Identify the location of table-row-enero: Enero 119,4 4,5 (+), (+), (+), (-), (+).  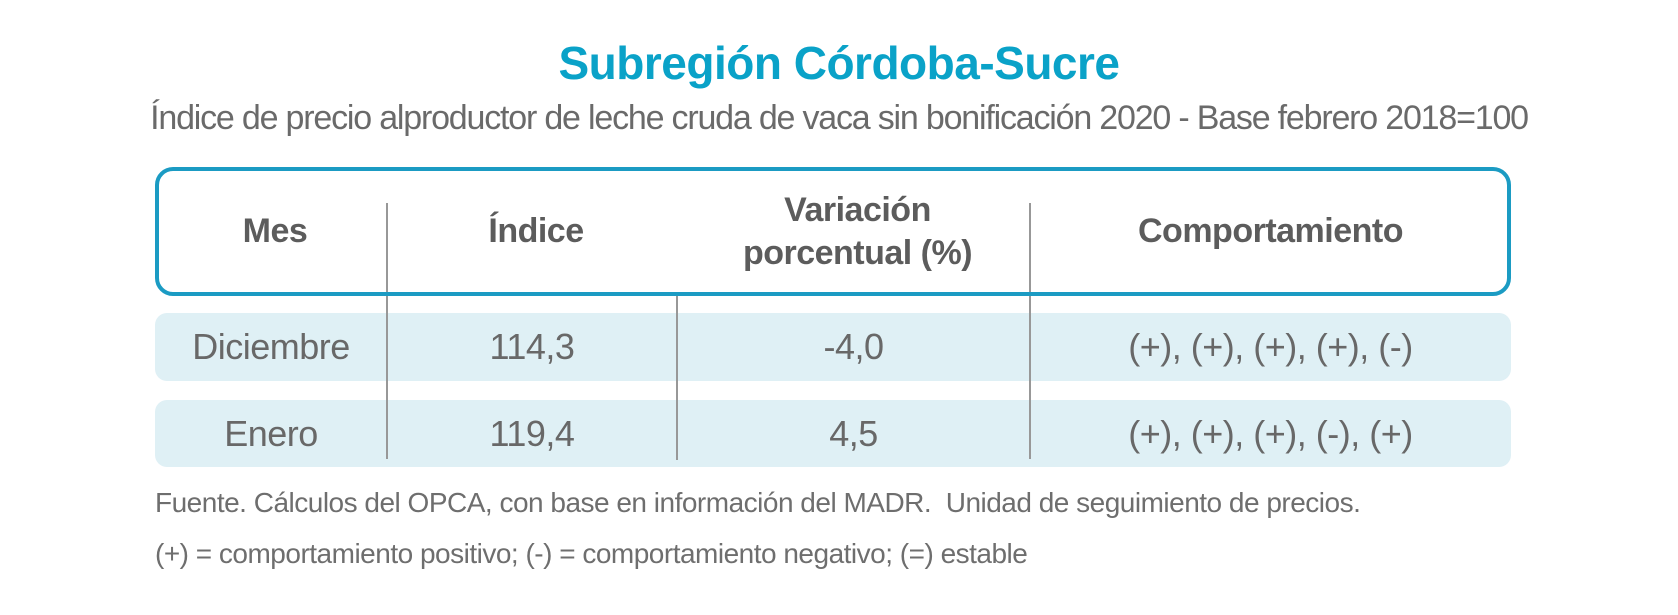
(833, 433).